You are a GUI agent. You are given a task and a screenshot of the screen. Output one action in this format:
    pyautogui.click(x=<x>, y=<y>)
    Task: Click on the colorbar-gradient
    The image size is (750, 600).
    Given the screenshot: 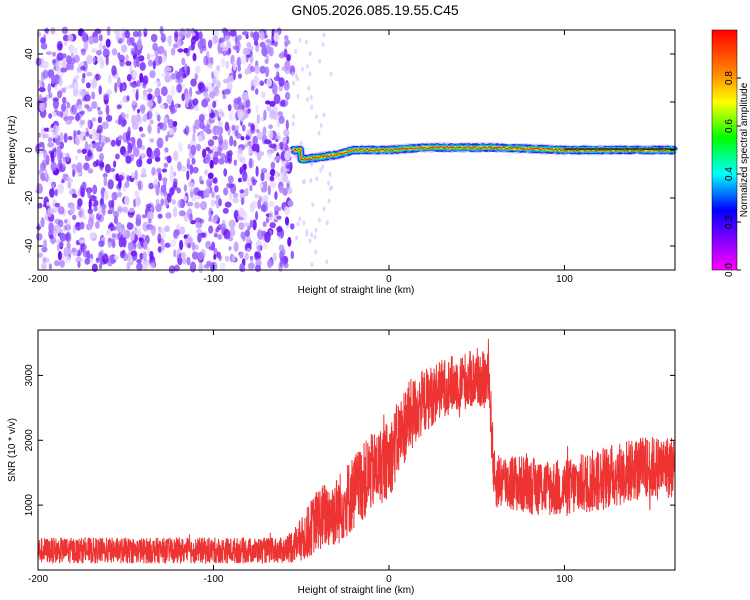 What is the action you would take?
    pyautogui.click(x=724, y=150)
    